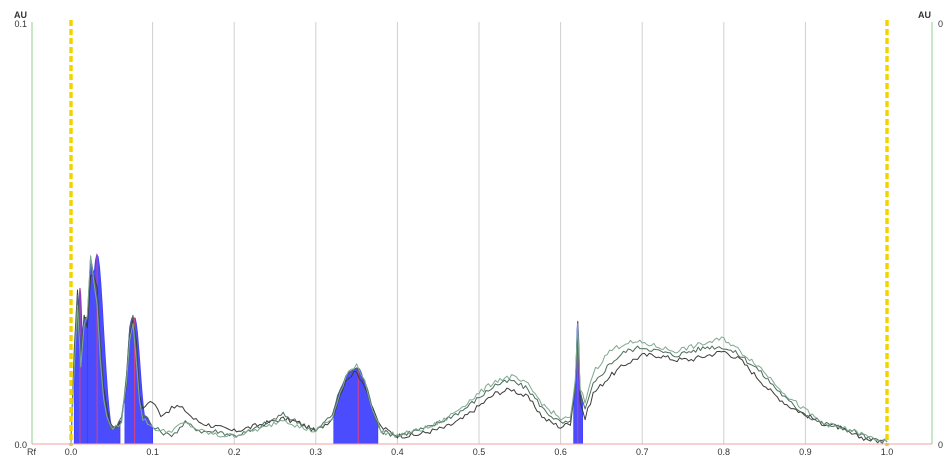 This screenshot has width=944, height=456. I want to click on x-tick-label-5: 0.5, so click(479, 451).